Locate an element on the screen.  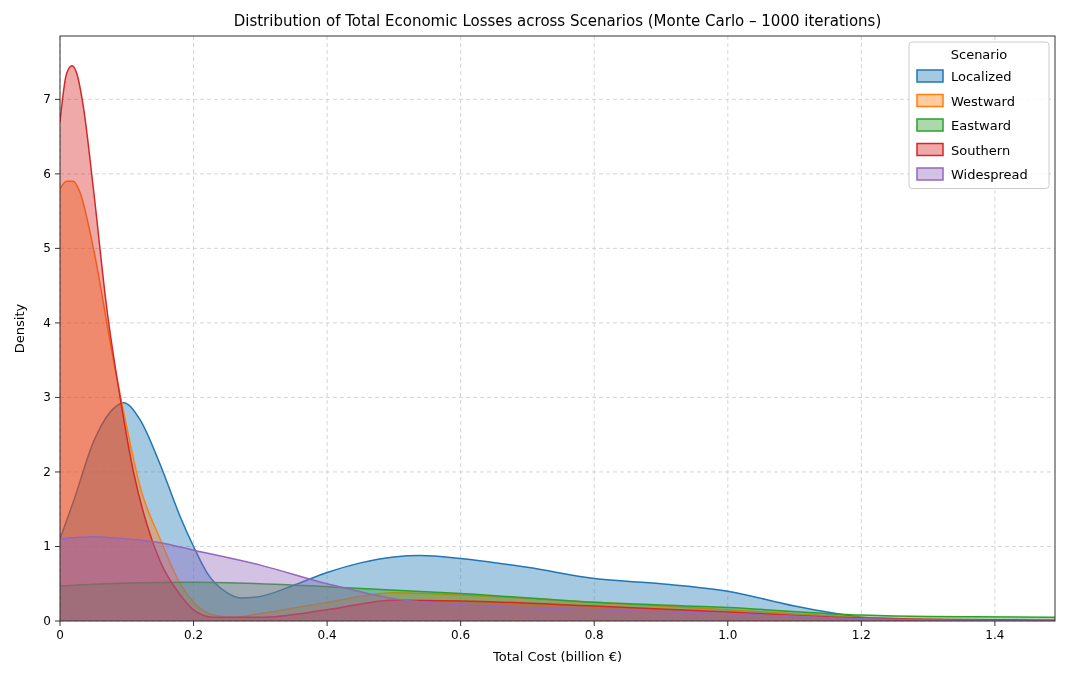
y-tick-label: 1 is located at coordinates (47, 546).